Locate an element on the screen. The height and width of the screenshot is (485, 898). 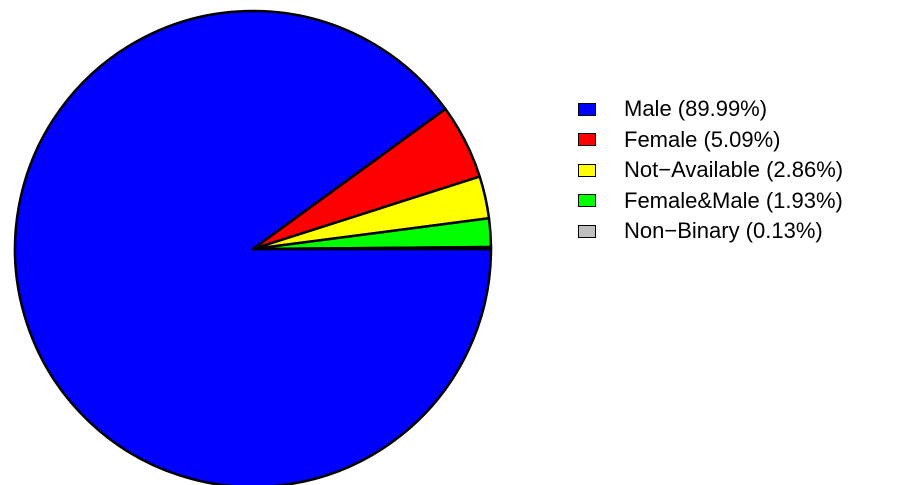
legend-swatch-male is located at coordinates (587, 109).